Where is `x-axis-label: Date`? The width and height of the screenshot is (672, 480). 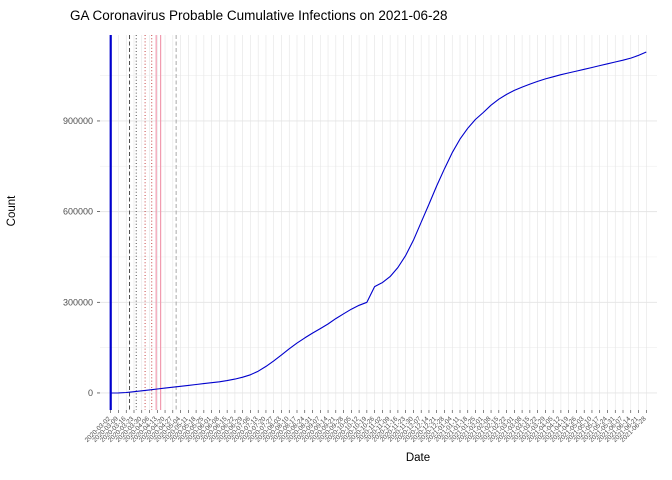
x-axis-label: Date is located at coordinates (418, 458).